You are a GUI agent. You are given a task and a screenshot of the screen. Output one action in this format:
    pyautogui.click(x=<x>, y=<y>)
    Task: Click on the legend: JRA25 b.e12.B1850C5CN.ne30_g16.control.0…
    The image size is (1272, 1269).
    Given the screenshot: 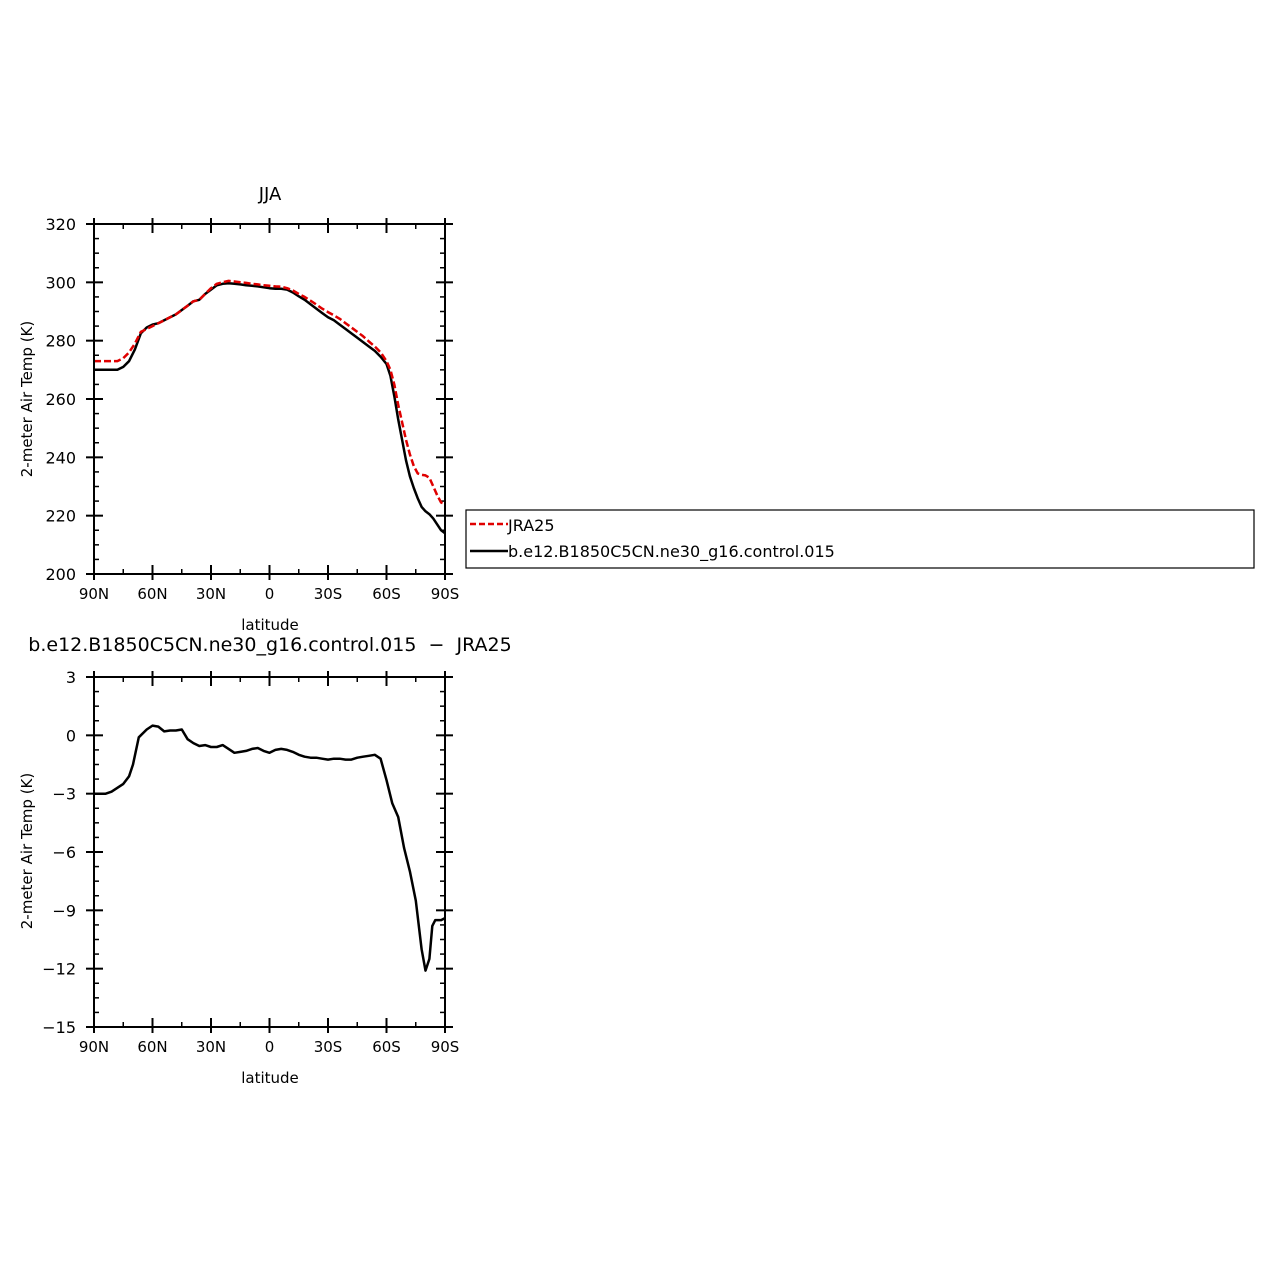 What is the action you would take?
    pyautogui.click(x=860, y=539)
    